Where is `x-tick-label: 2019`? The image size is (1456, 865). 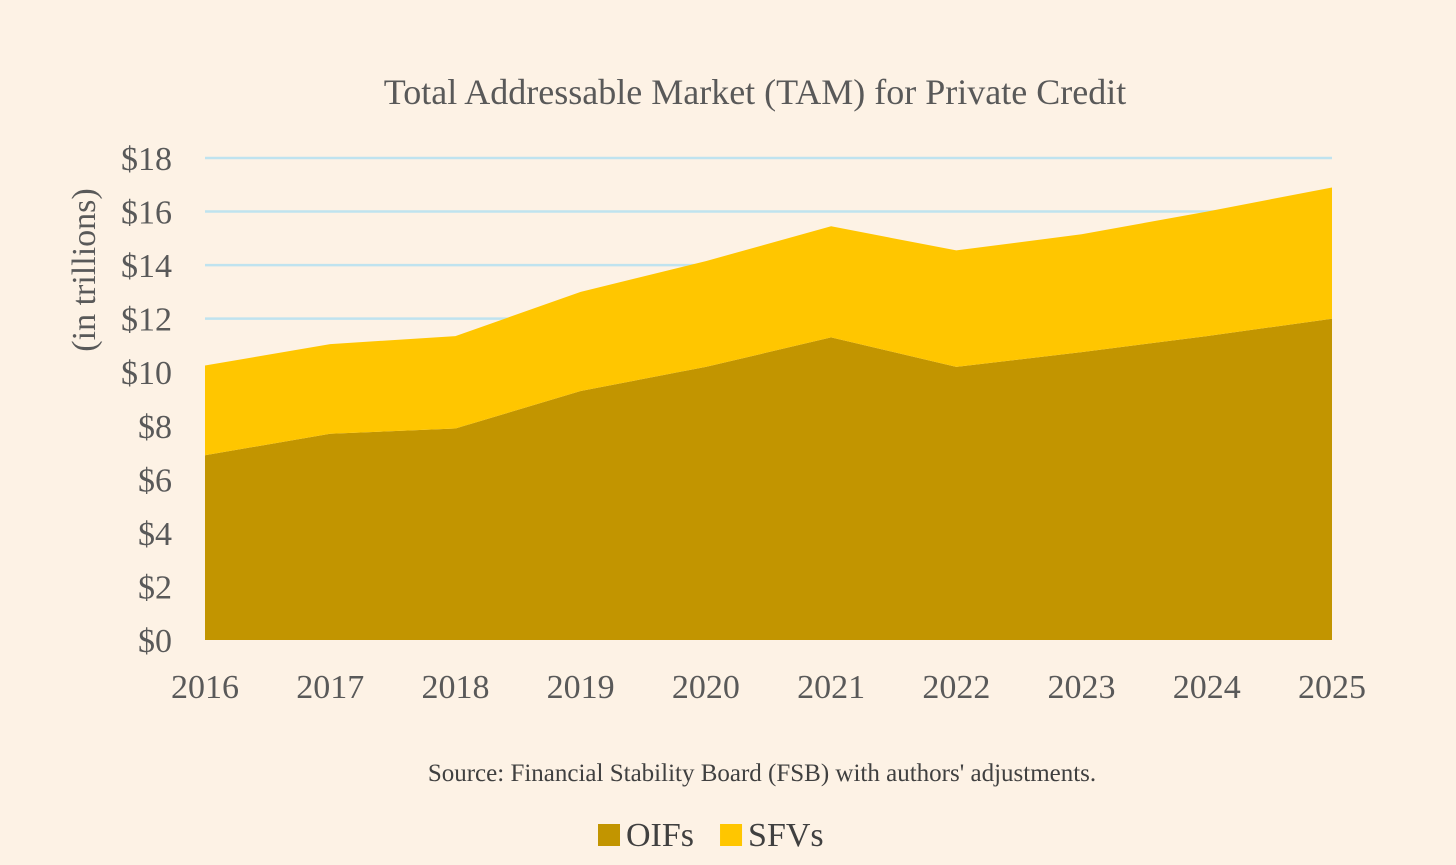 x-tick-label: 2019 is located at coordinates (581, 687).